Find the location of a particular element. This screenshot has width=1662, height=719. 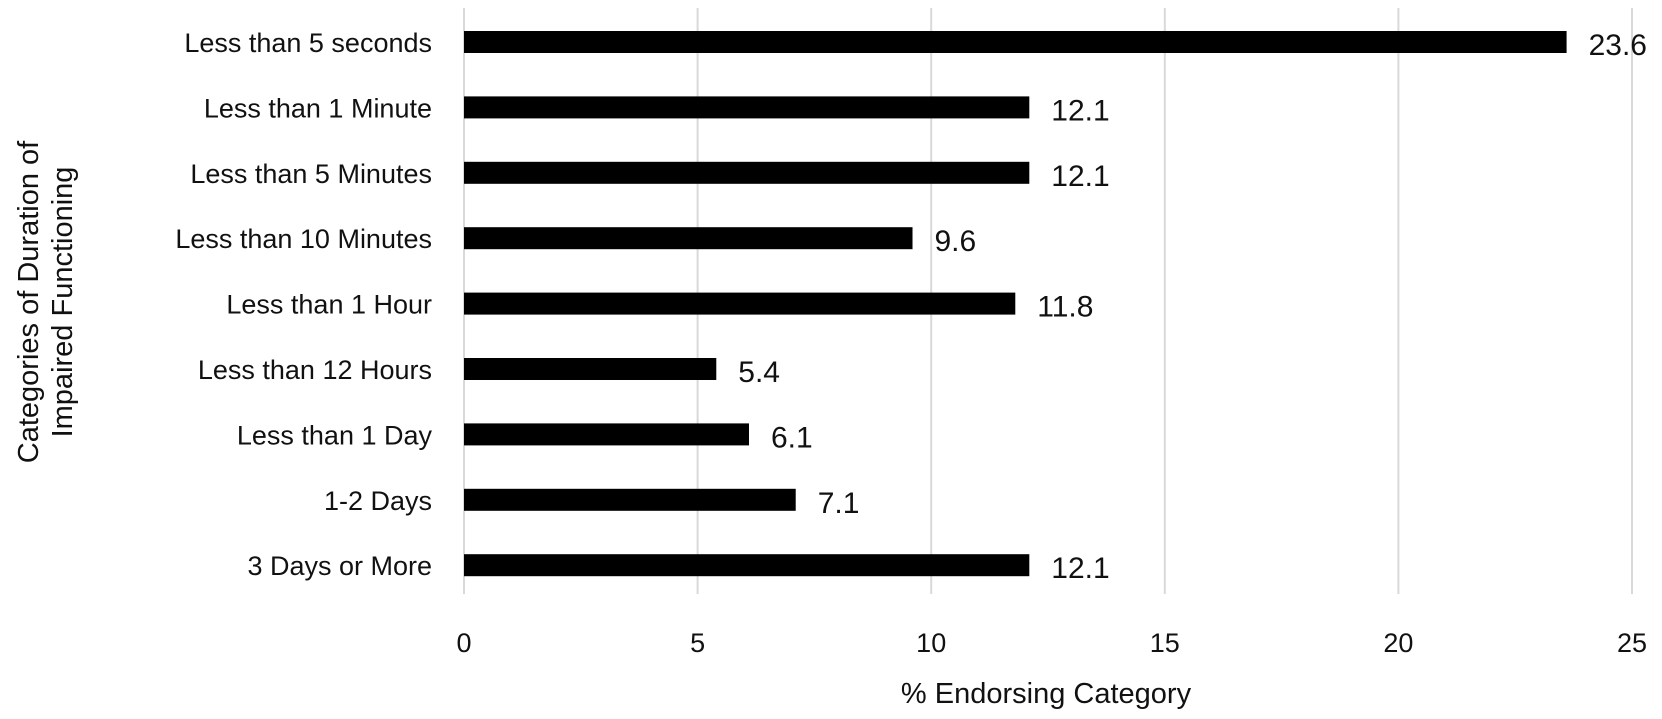

y-axis-title-line-2: Impaired Functioning is located at coordinates (63, 302).